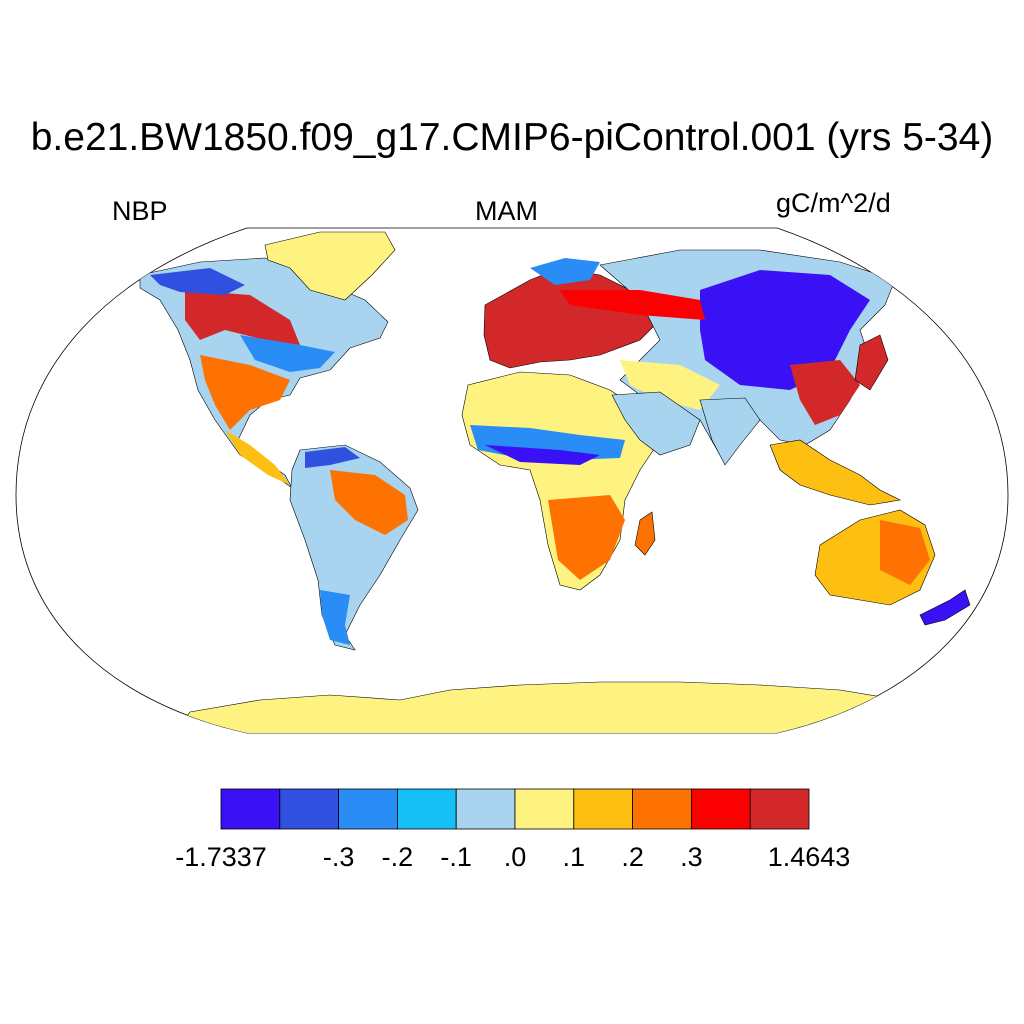  What do you see at coordinates (197, 281) in the screenshot?
I see `region-na-blue` at bounding box center [197, 281].